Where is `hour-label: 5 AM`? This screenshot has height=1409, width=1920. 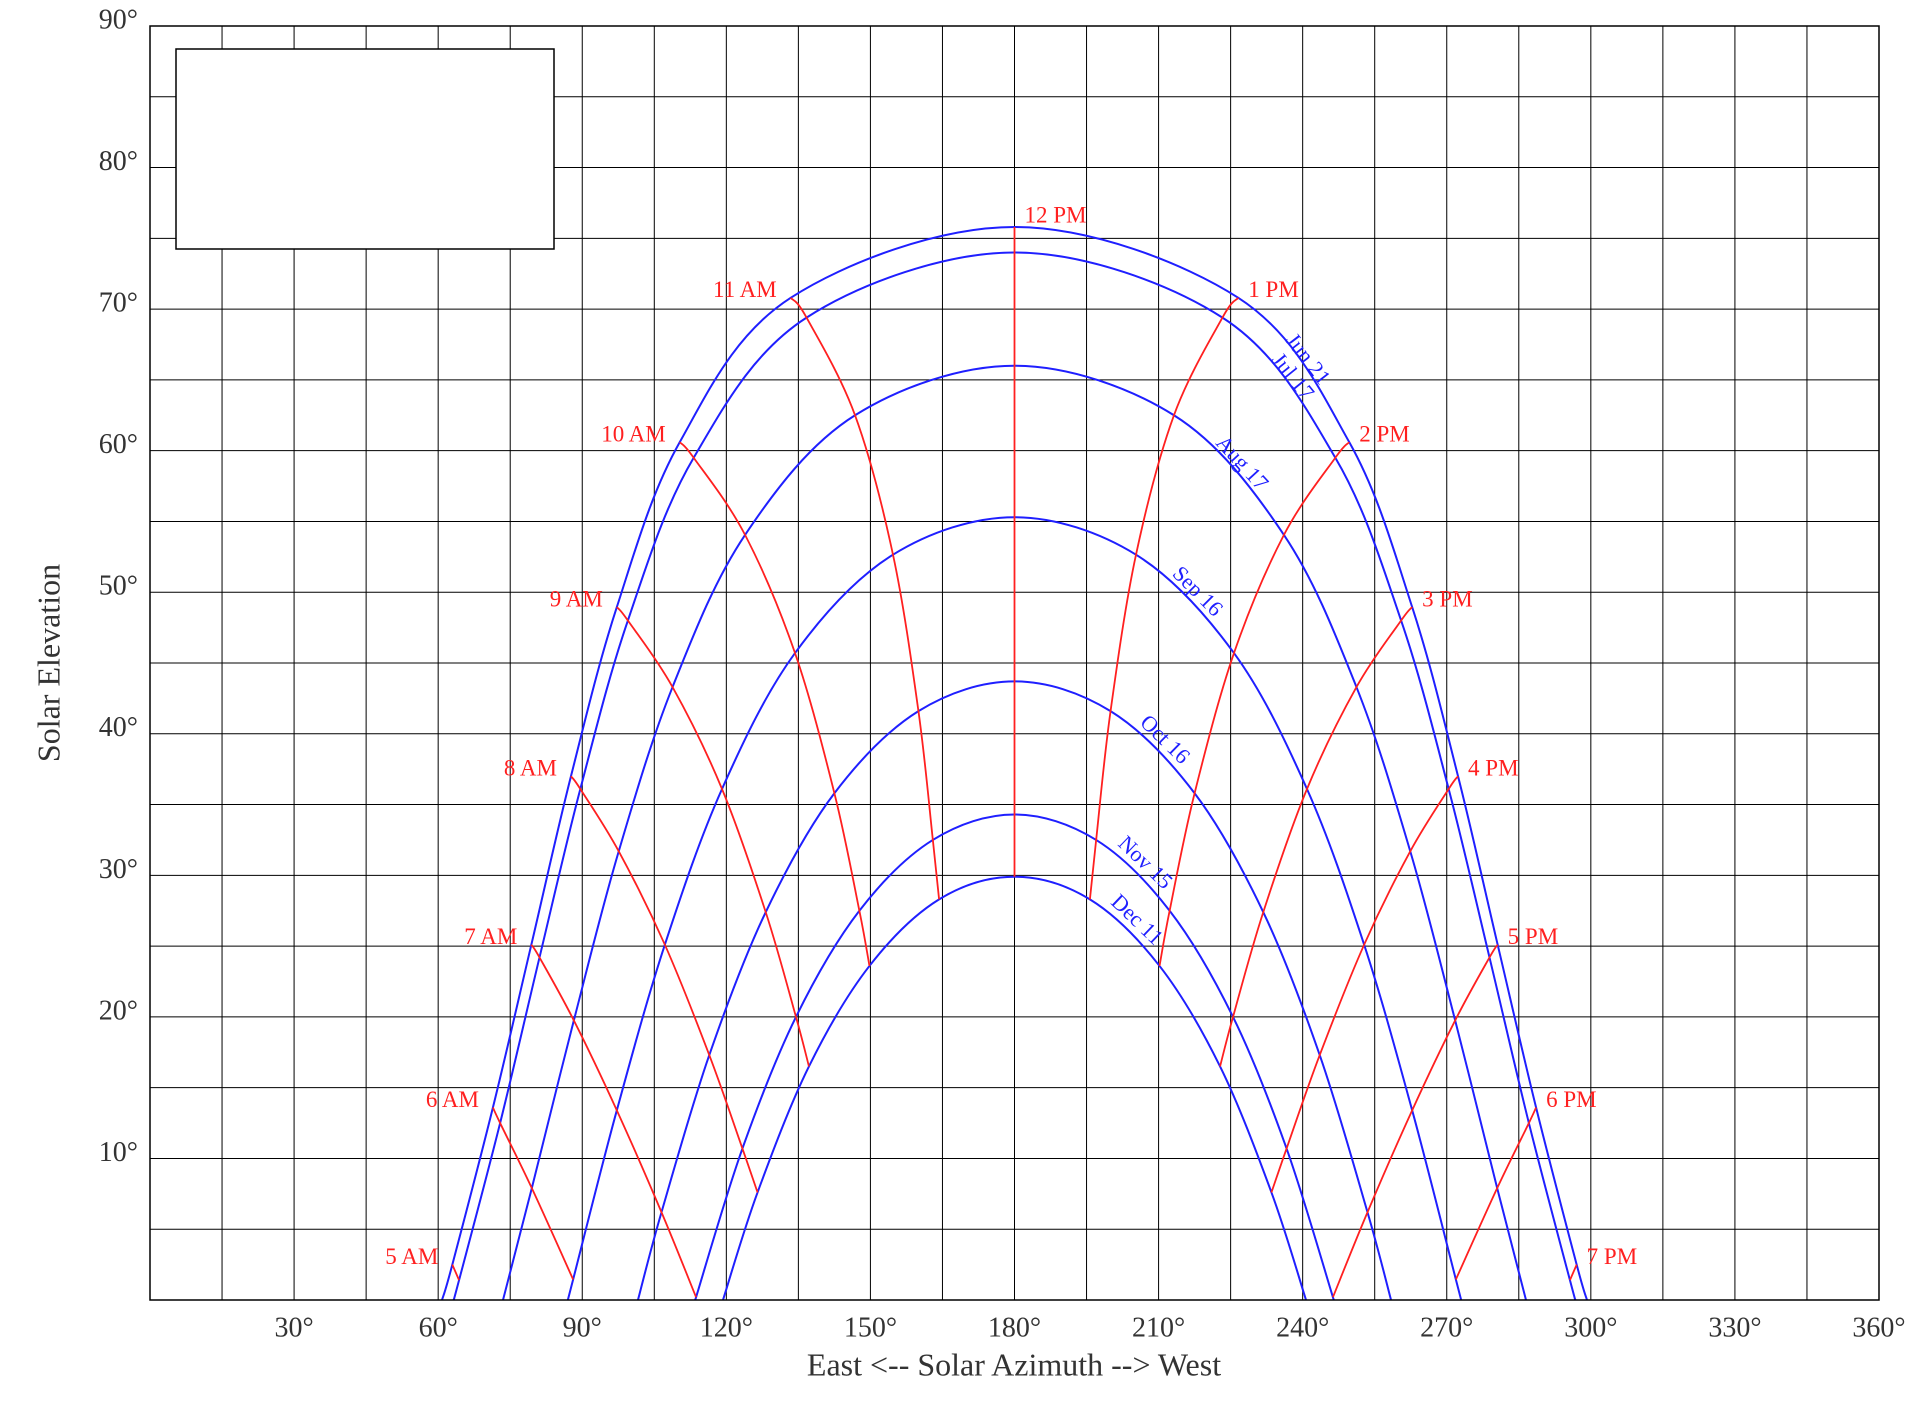
hour-label: 5 AM is located at coordinates (411, 1256).